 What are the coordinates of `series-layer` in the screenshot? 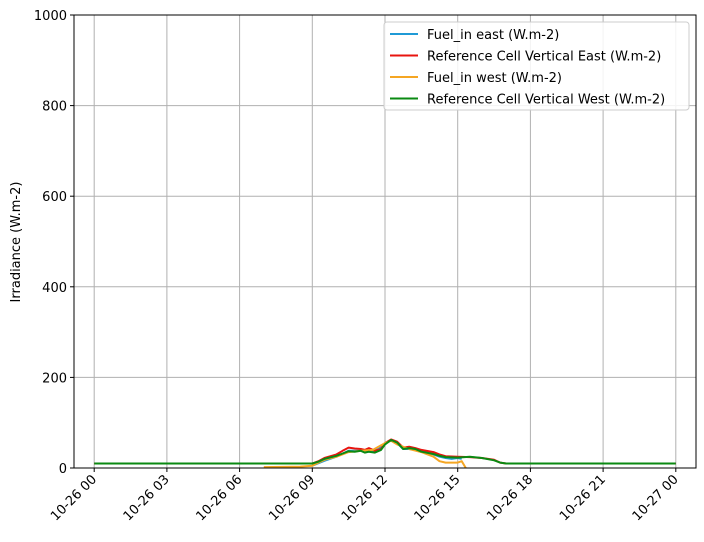 It's located at (385, 453).